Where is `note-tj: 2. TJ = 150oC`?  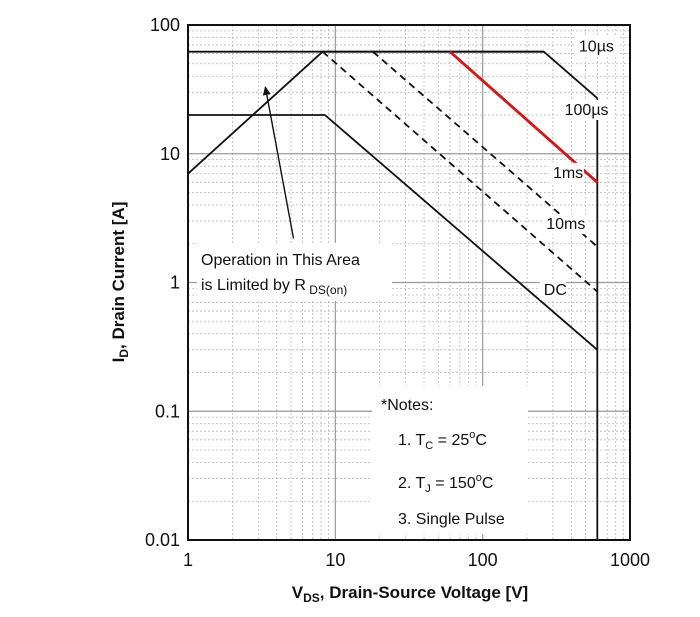
note-tj: 2. TJ = 150oC is located at coordinates (445, 483).